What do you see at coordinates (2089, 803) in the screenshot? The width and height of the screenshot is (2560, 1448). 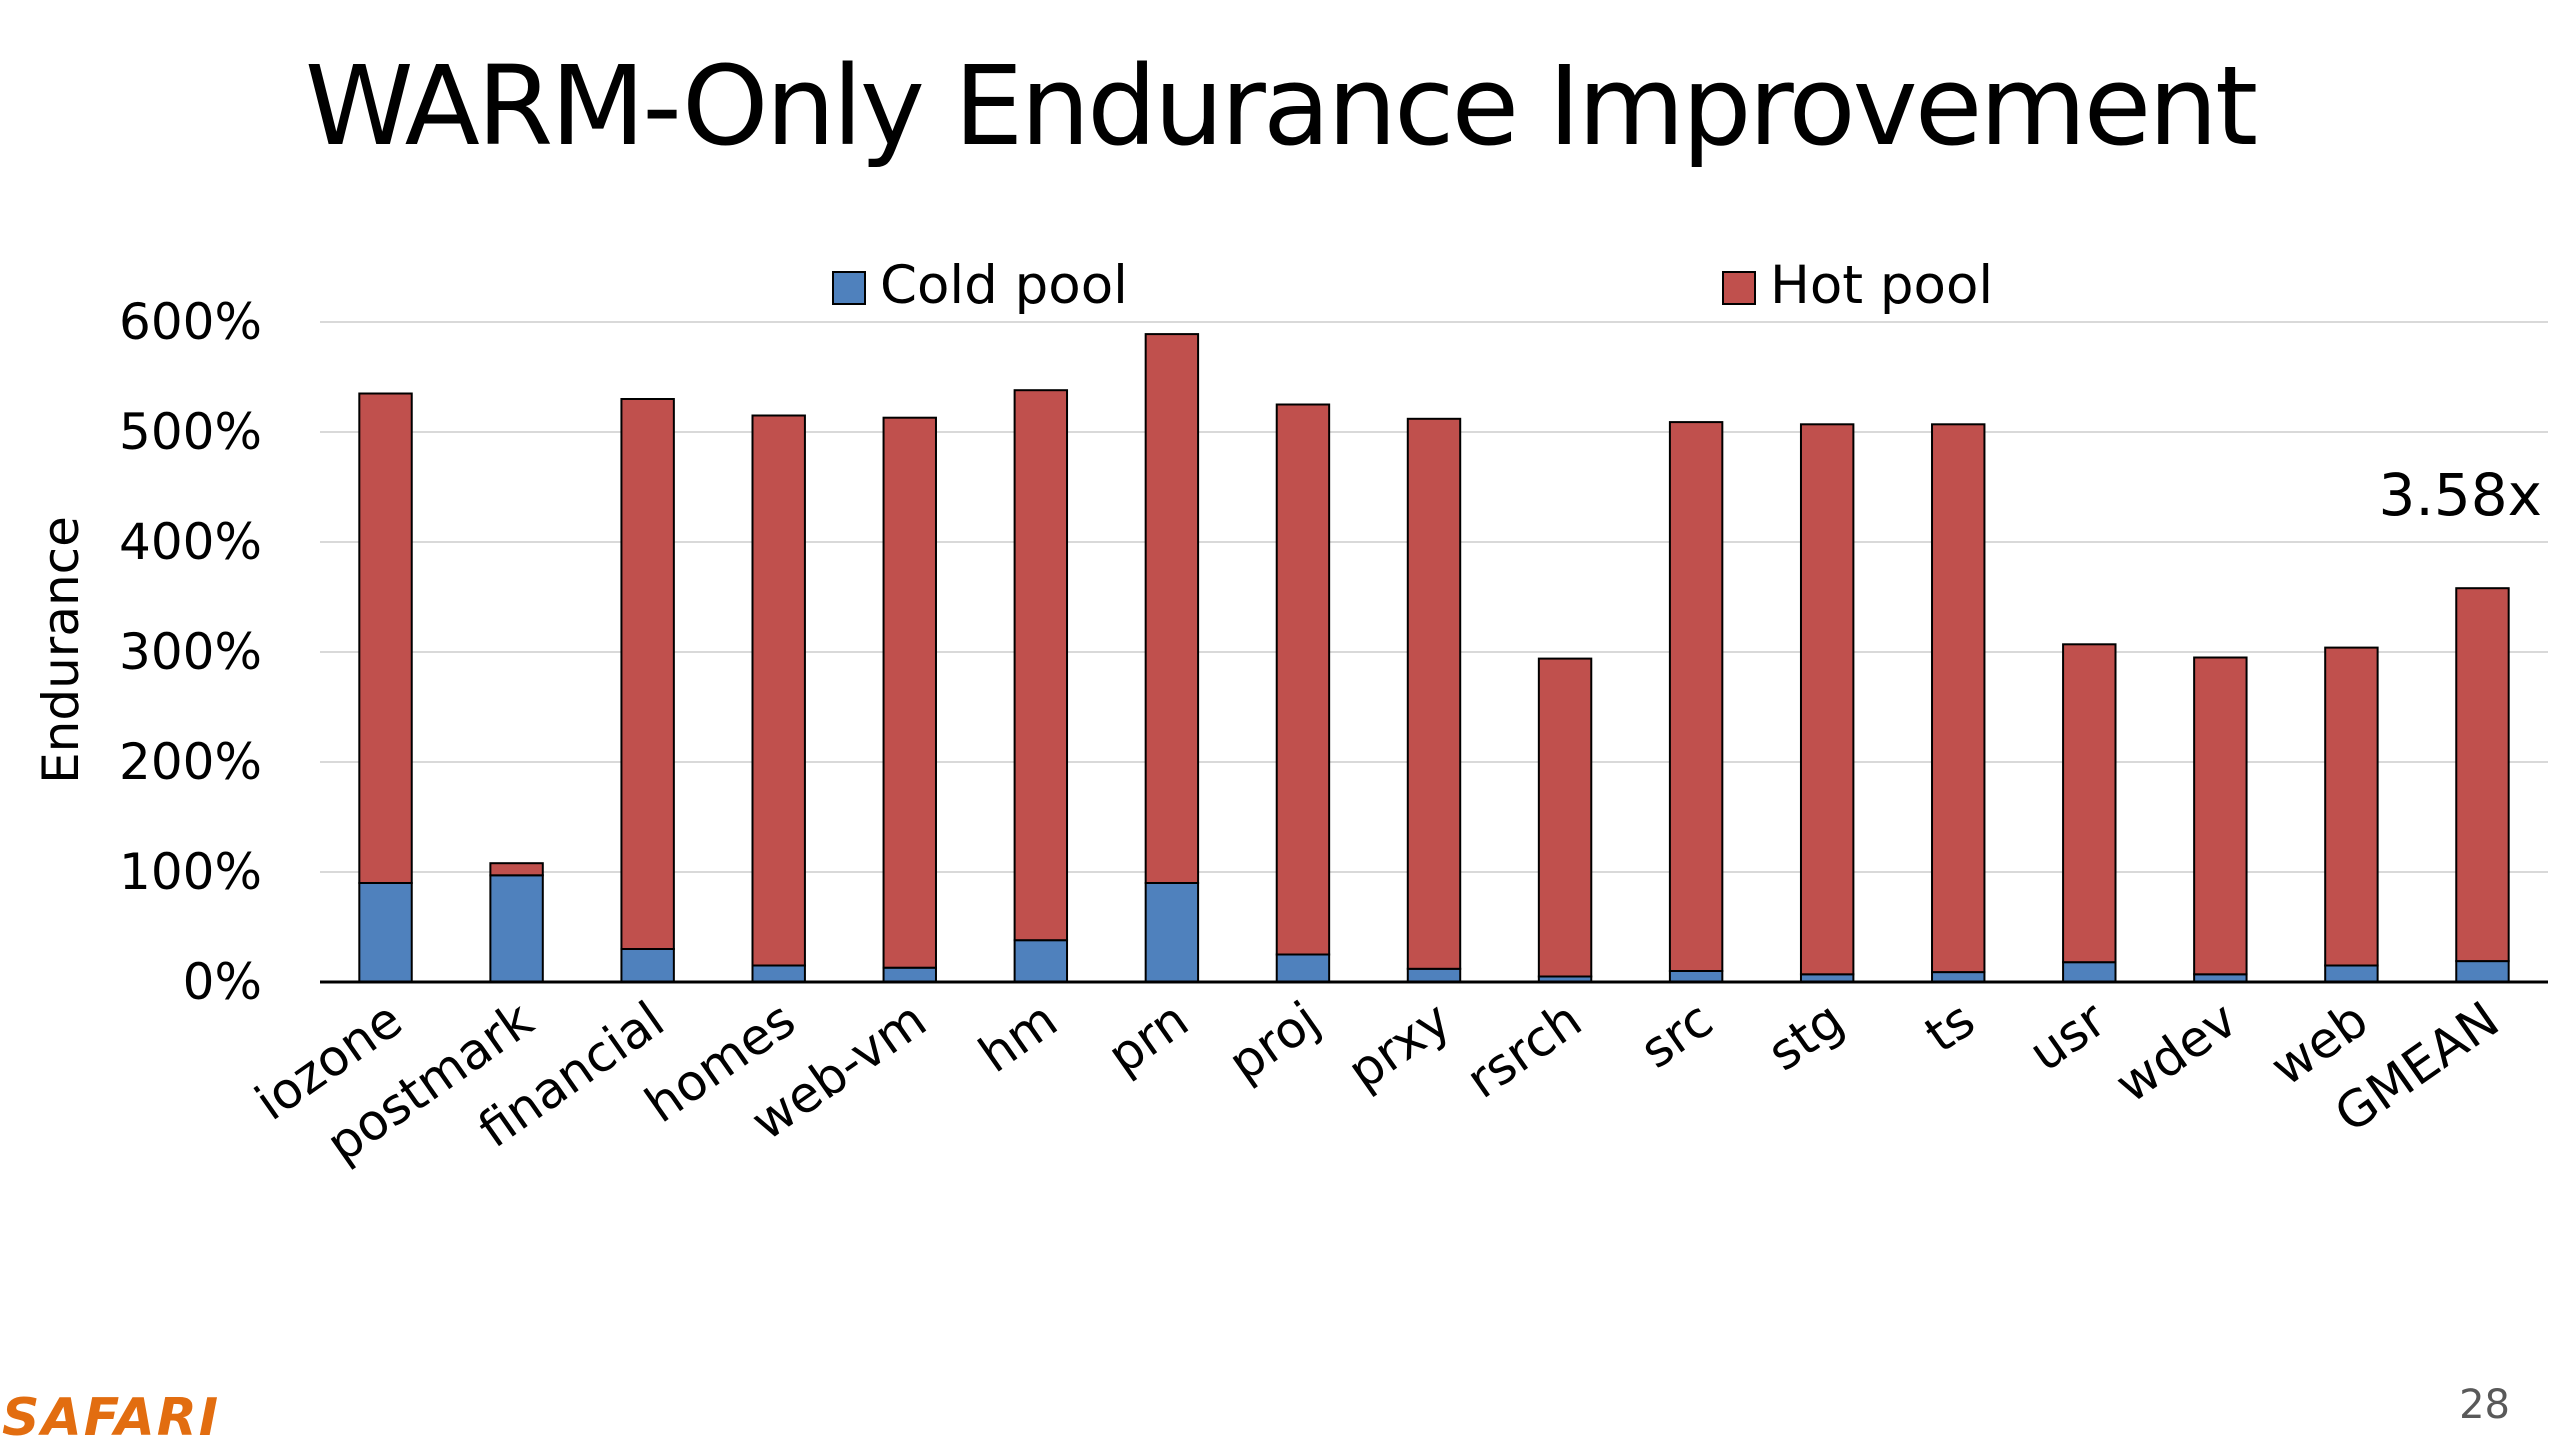 I see `bar-hot-pool-usr` at bounding box center [2089, 803].